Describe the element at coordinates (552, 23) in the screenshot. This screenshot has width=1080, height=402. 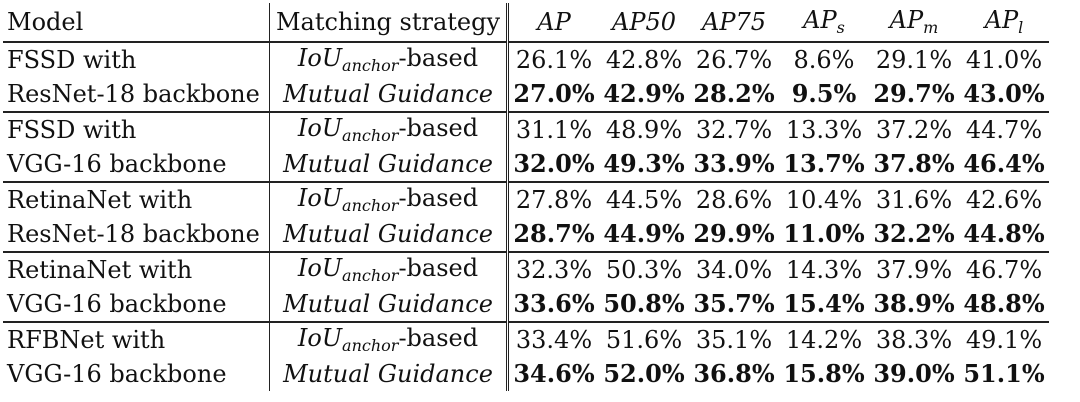
I see `header-ap: AP` at that location.